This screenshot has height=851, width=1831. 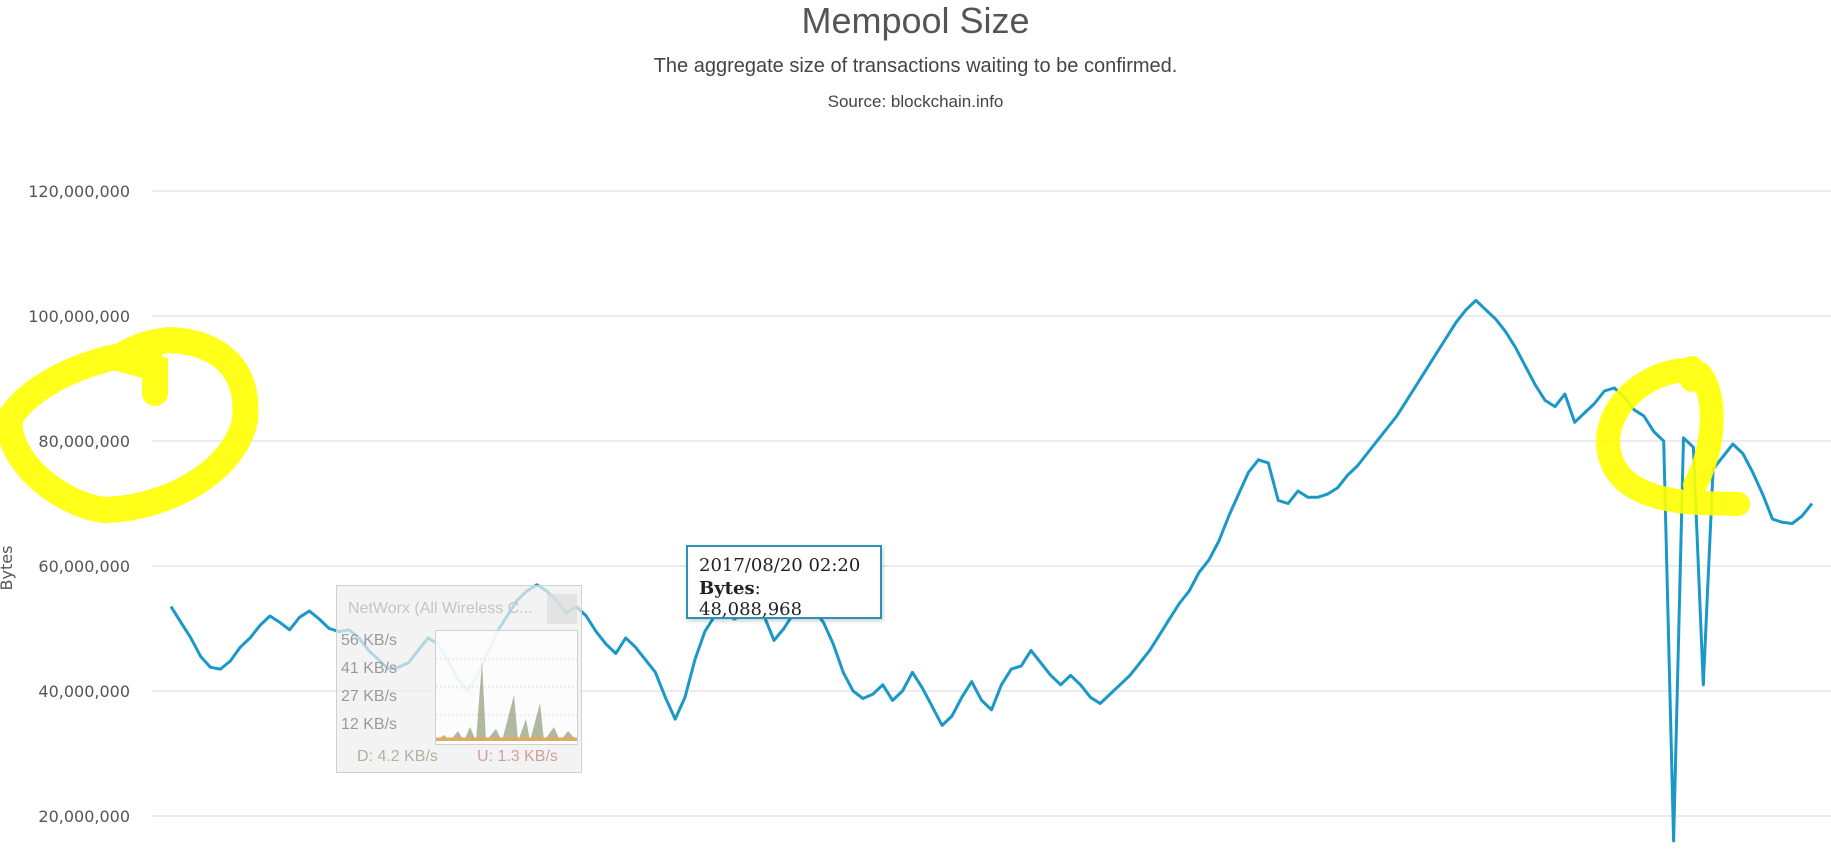 What do you see at coordinates (84, 566) in the screenshot?
I see `y-tick-label: 60,000,000` at bounding box center [84, 566].